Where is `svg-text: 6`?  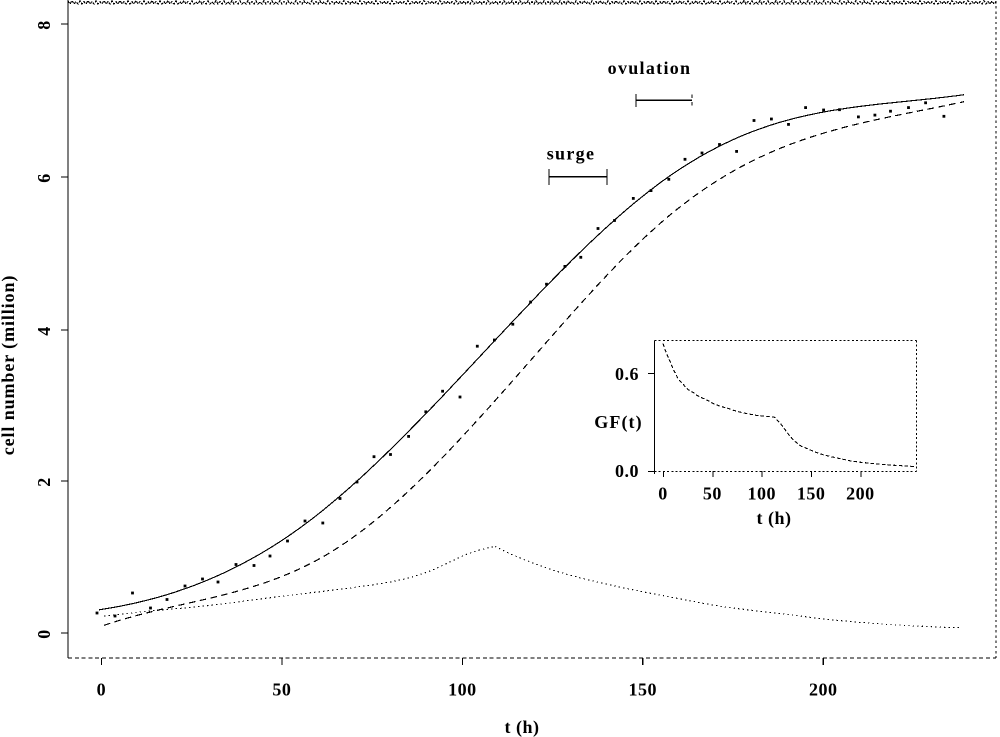
svg-text: 6 is located at coordinates (44, 178).